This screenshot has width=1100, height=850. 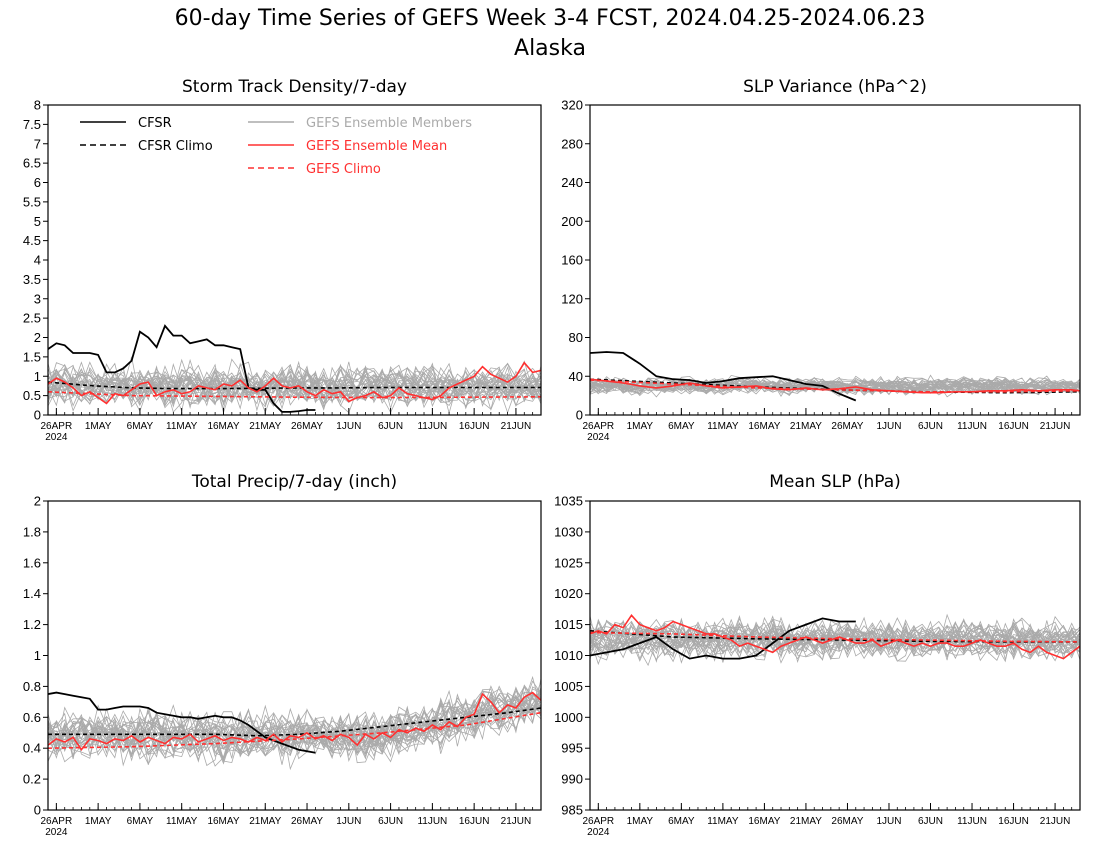 I want to click on y-tick-label: 0.6, so click(x=32, y=717).